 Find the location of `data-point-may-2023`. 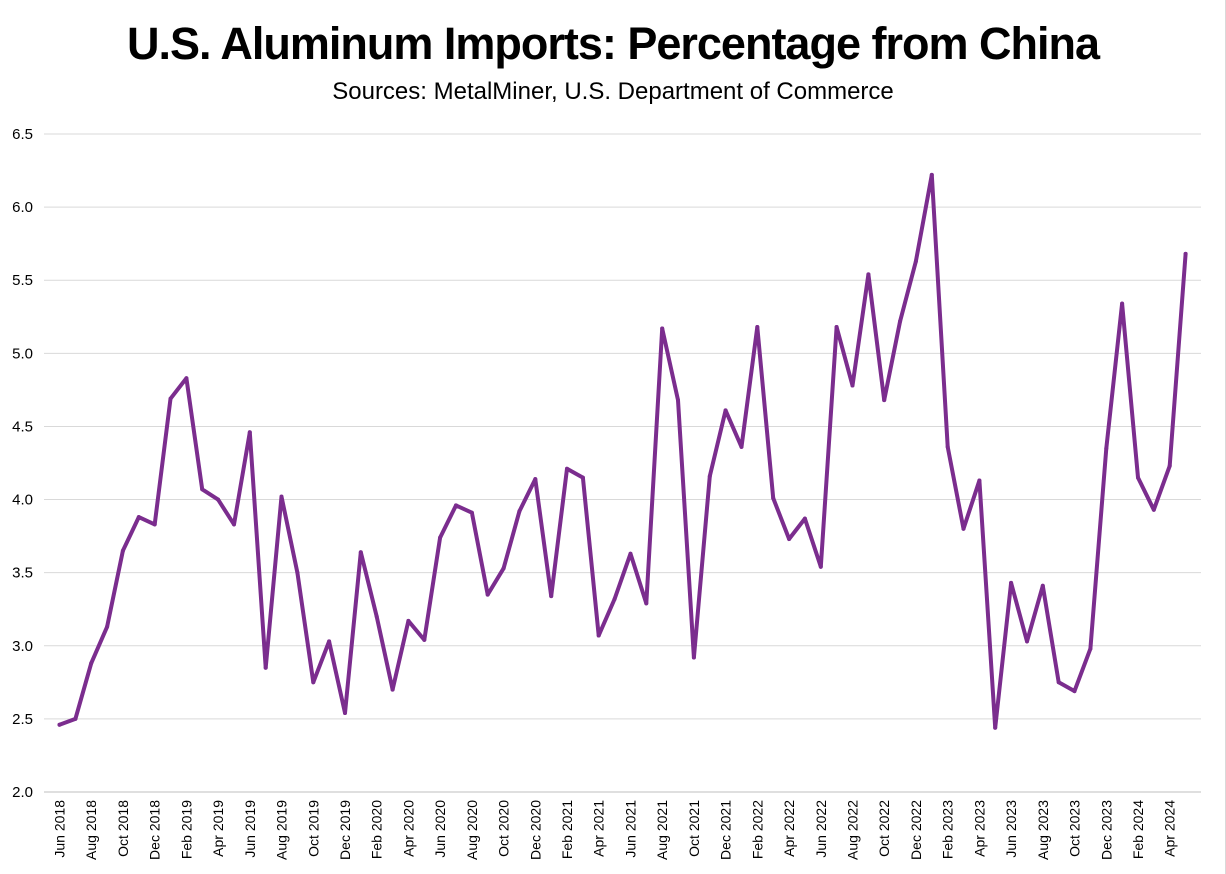

data-point-may-2023 is located at coordinates (995, 727).